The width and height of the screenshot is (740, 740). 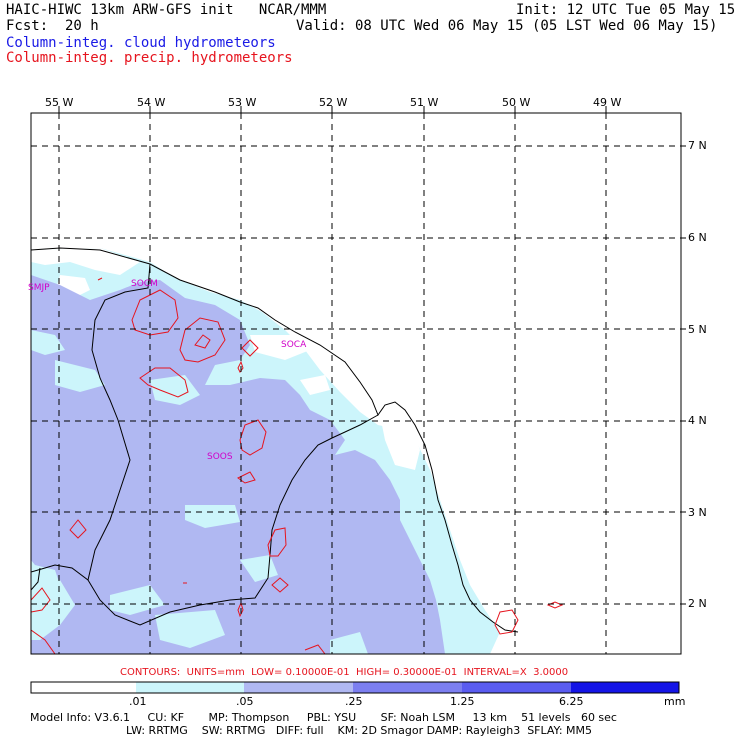 I want to click on station-label: SOOS, so click(x=220, y=457).